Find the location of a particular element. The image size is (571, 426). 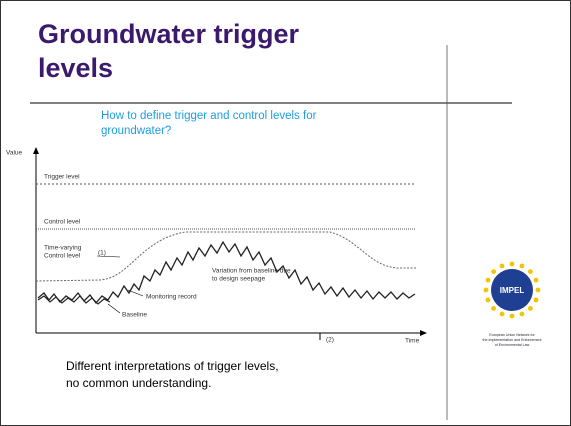

y-axis-label: Value is located at coordinates (14, 153).